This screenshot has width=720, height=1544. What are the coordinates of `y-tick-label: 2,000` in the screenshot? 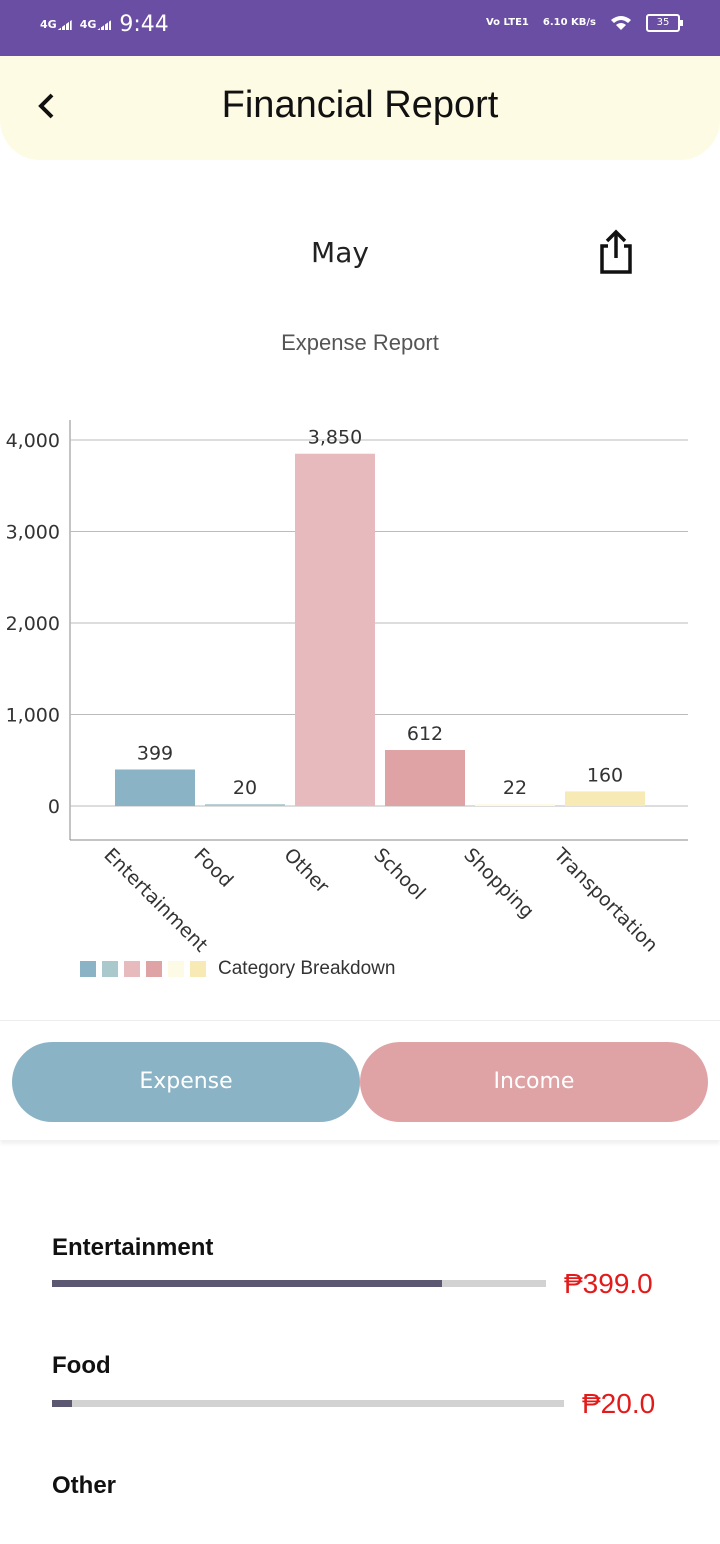 It's located at (33, 624).